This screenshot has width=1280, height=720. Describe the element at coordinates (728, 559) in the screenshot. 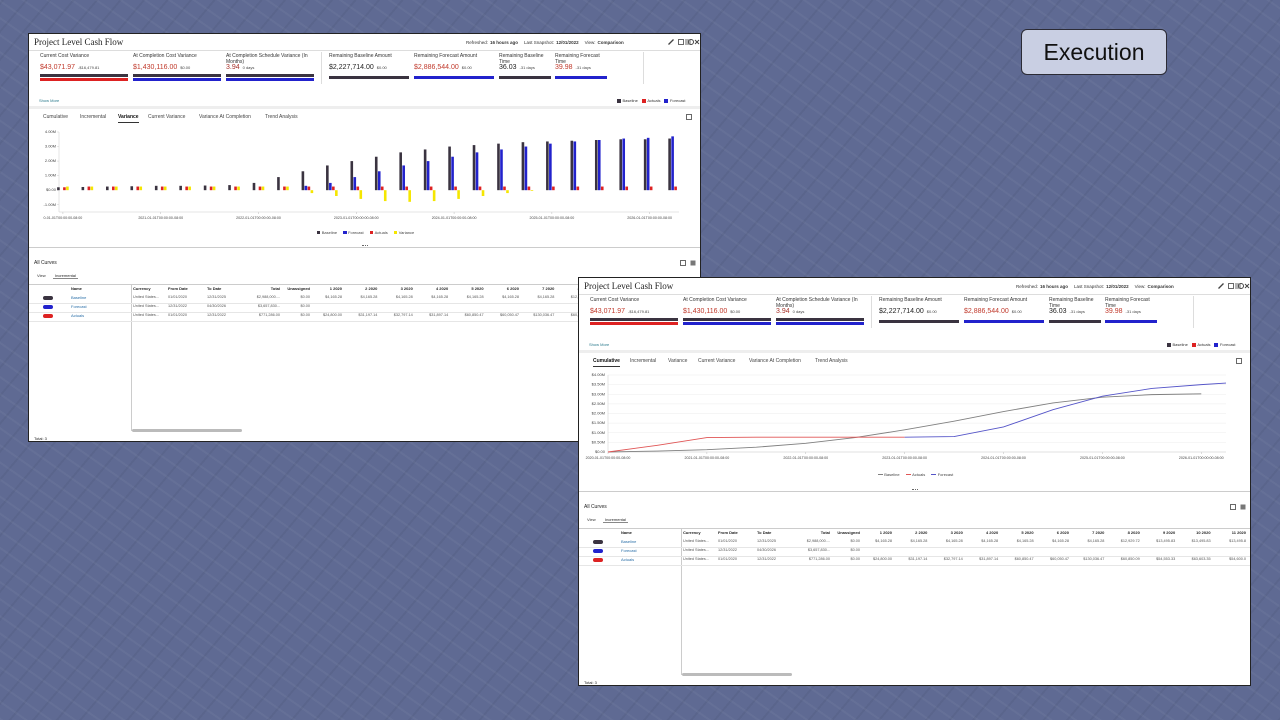

I see `table-cell: 01/01/2020` at that location.